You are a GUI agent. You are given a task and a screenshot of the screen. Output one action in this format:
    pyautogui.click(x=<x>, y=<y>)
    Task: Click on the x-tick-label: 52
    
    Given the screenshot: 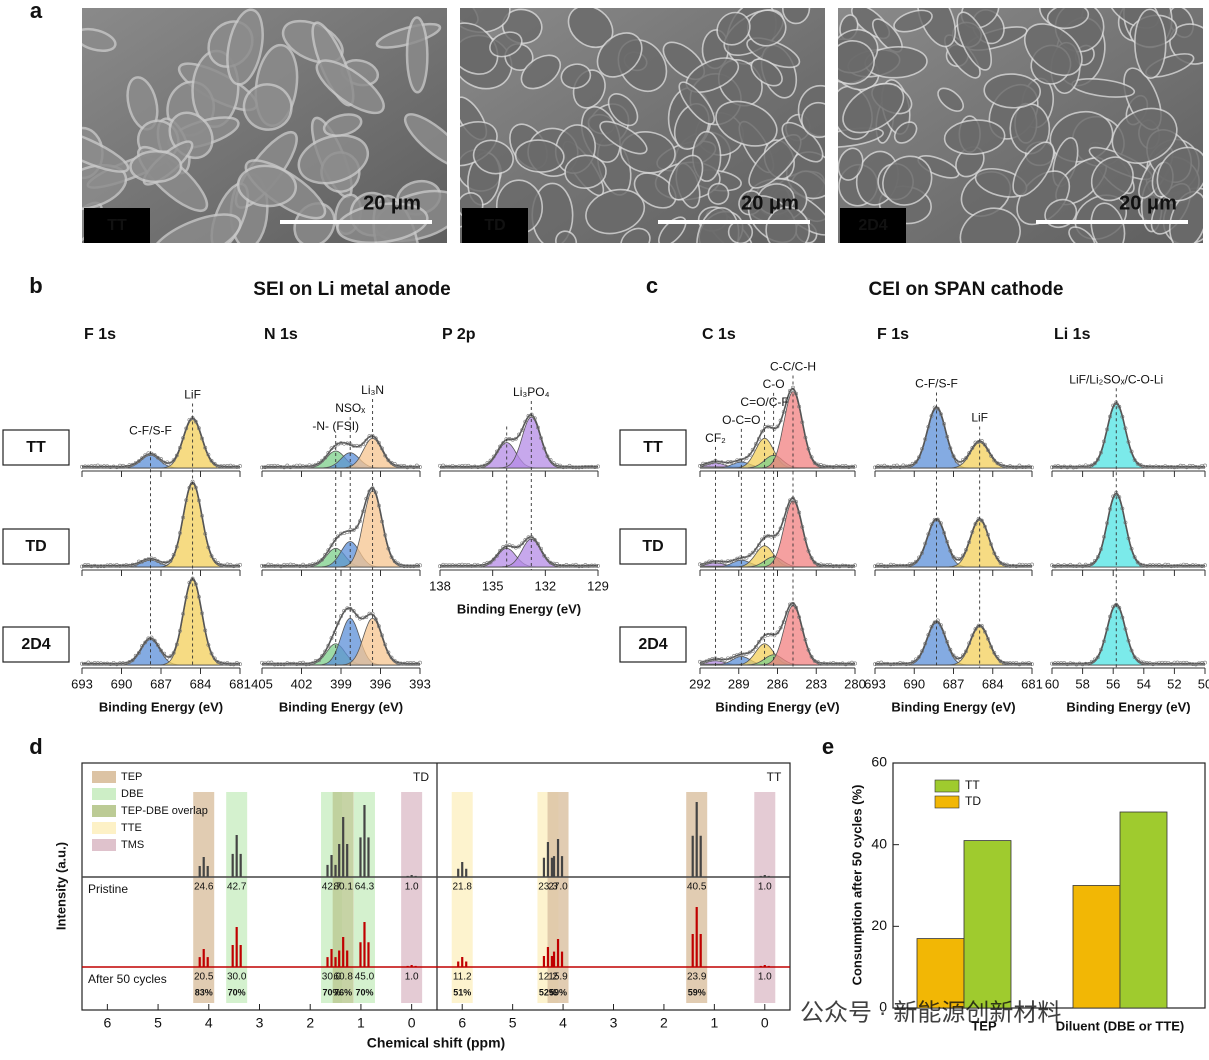 What is the action you would take?
    pyautogui.click(x=1174, y=683)
    